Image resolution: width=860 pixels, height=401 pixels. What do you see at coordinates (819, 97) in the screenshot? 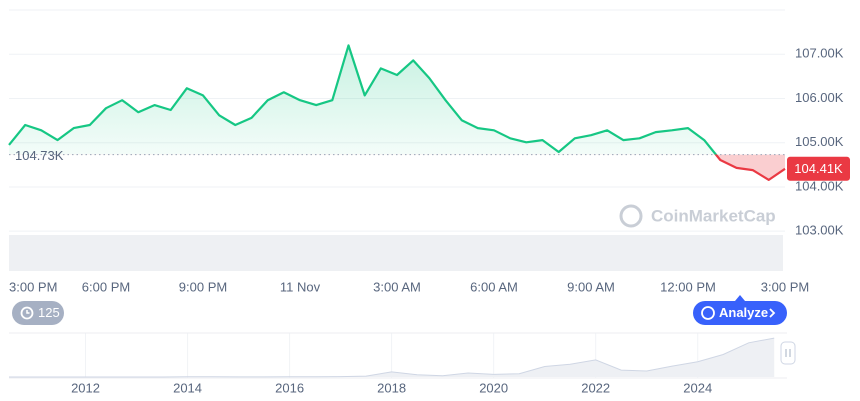
I see `y-tick-label: 106.00K` at bounding box center [819, 97].